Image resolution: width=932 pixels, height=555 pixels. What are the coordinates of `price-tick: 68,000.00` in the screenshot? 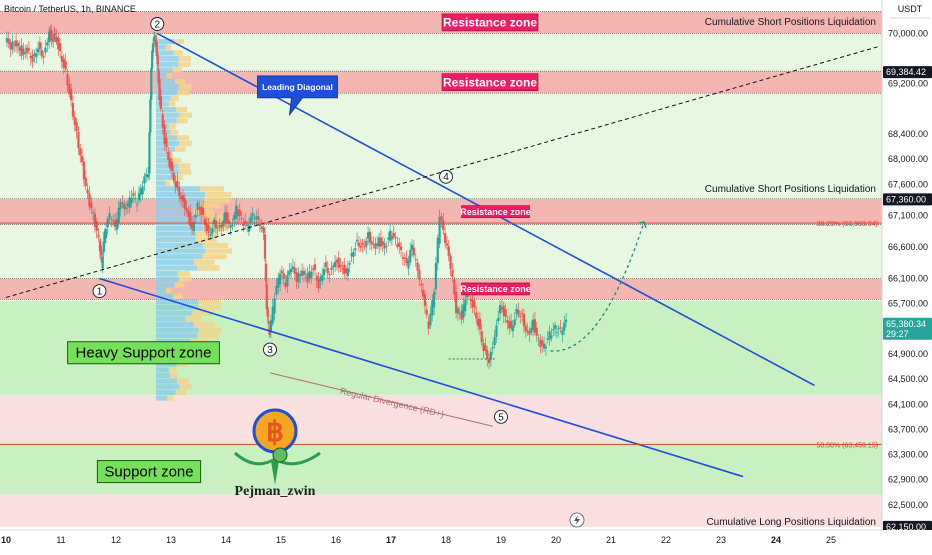 It's located at (908, 159).